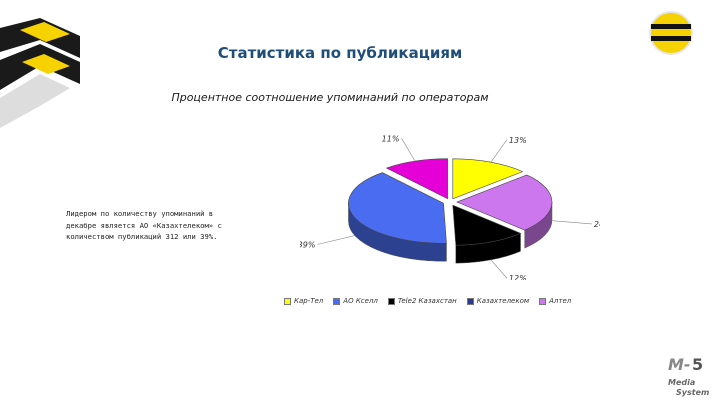 This screenshot has height=405, width=720. Describe the element at coordinates (518, 277) in the screenshot. I see `slice-data-label: 12%` at that location.